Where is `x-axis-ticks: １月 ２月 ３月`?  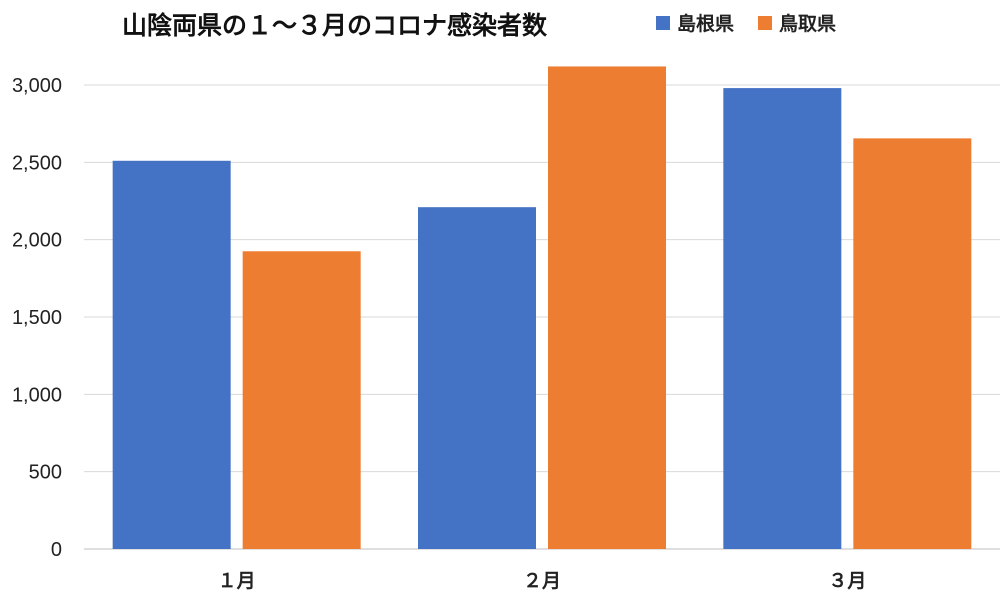 x-axis-ticks: １月 ２月 ３月 is located at coordinates (542, 581).